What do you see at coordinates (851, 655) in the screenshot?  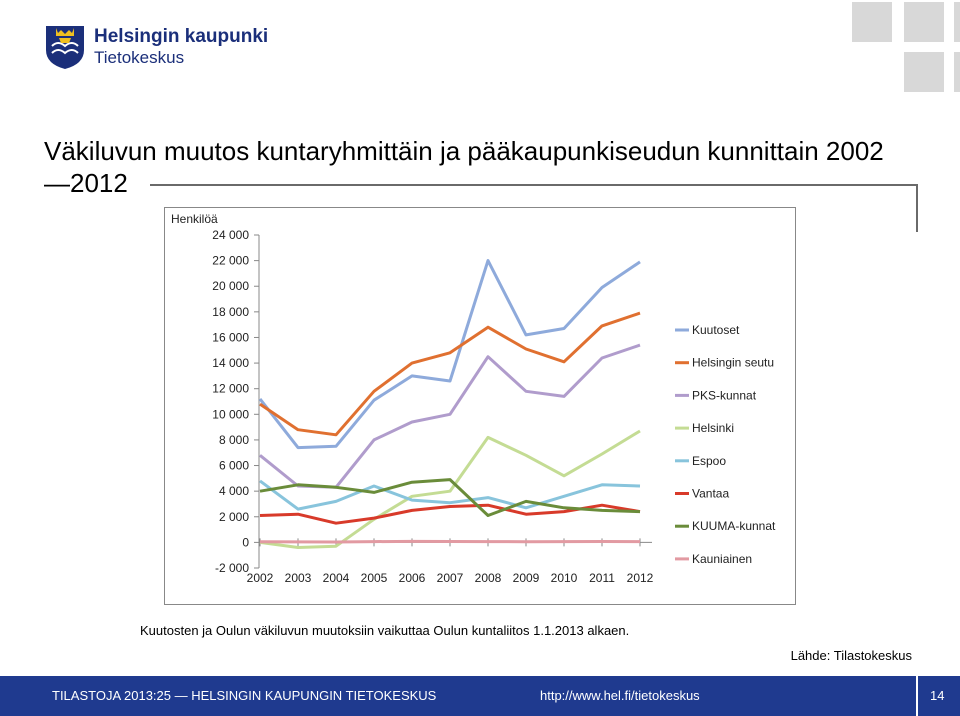 I see `source-note: Lähde: Tilastokeskus` at bounding box center [851, 655].